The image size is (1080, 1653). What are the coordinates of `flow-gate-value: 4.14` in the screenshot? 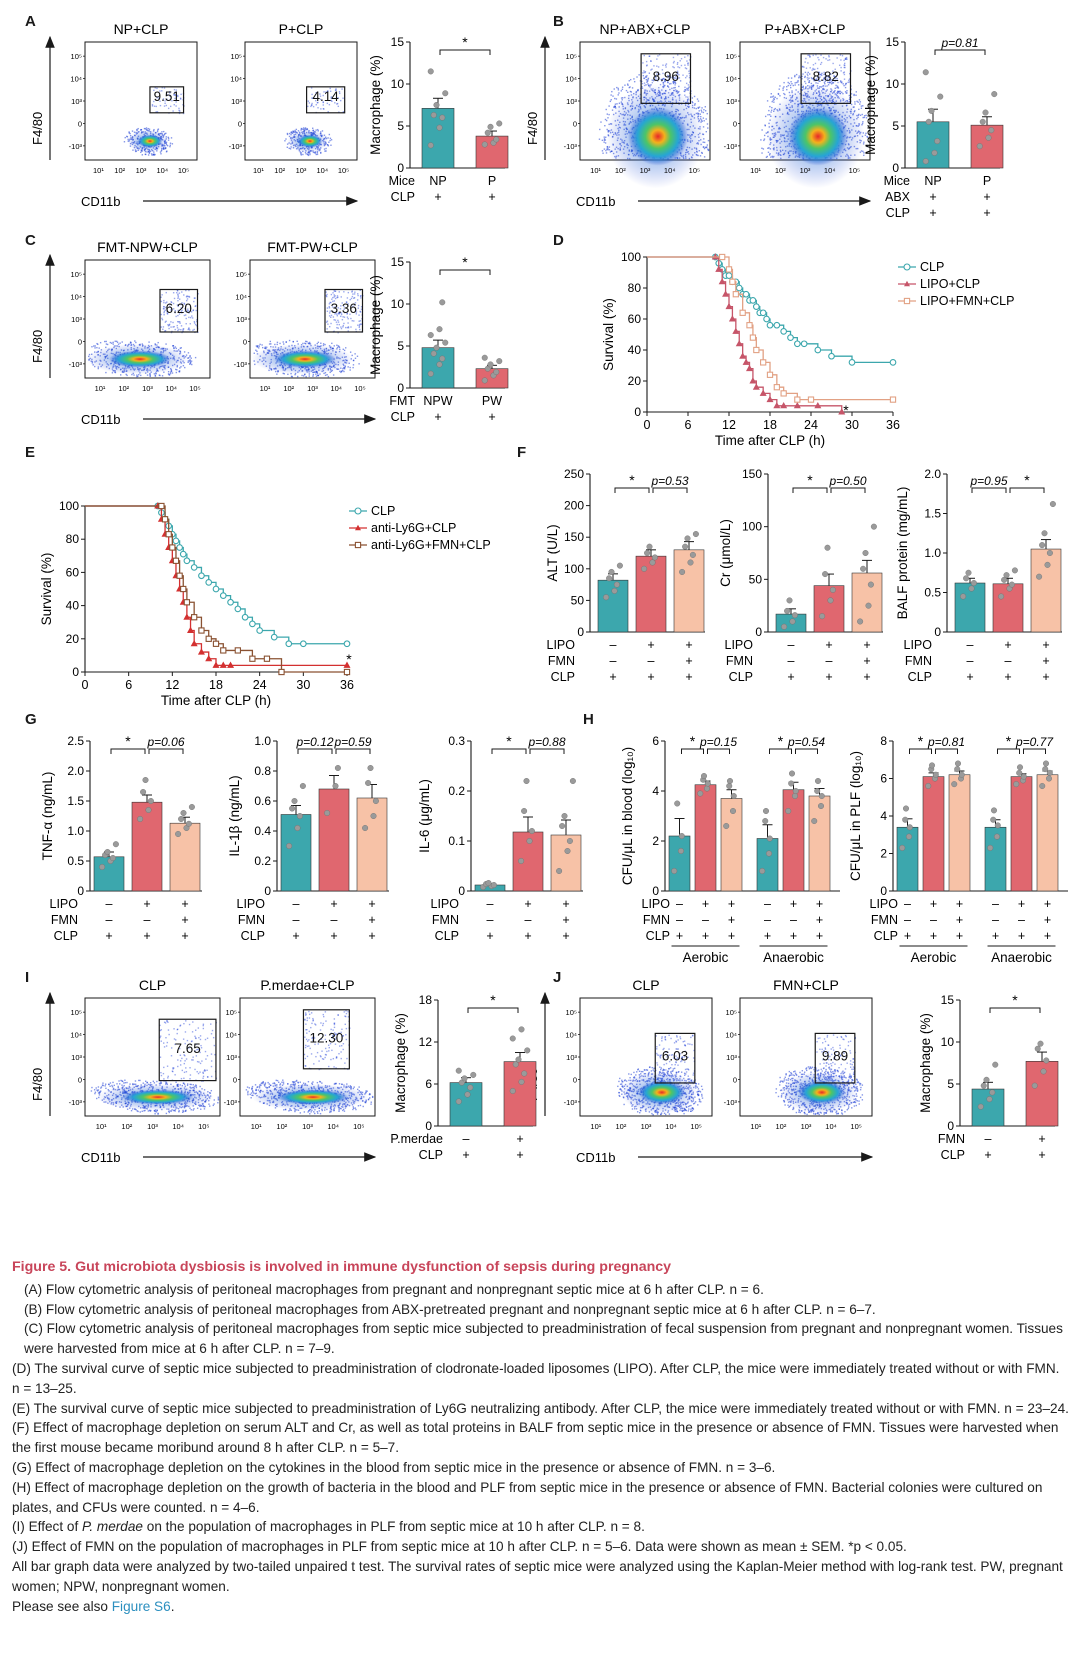 It's located at (325, 96).